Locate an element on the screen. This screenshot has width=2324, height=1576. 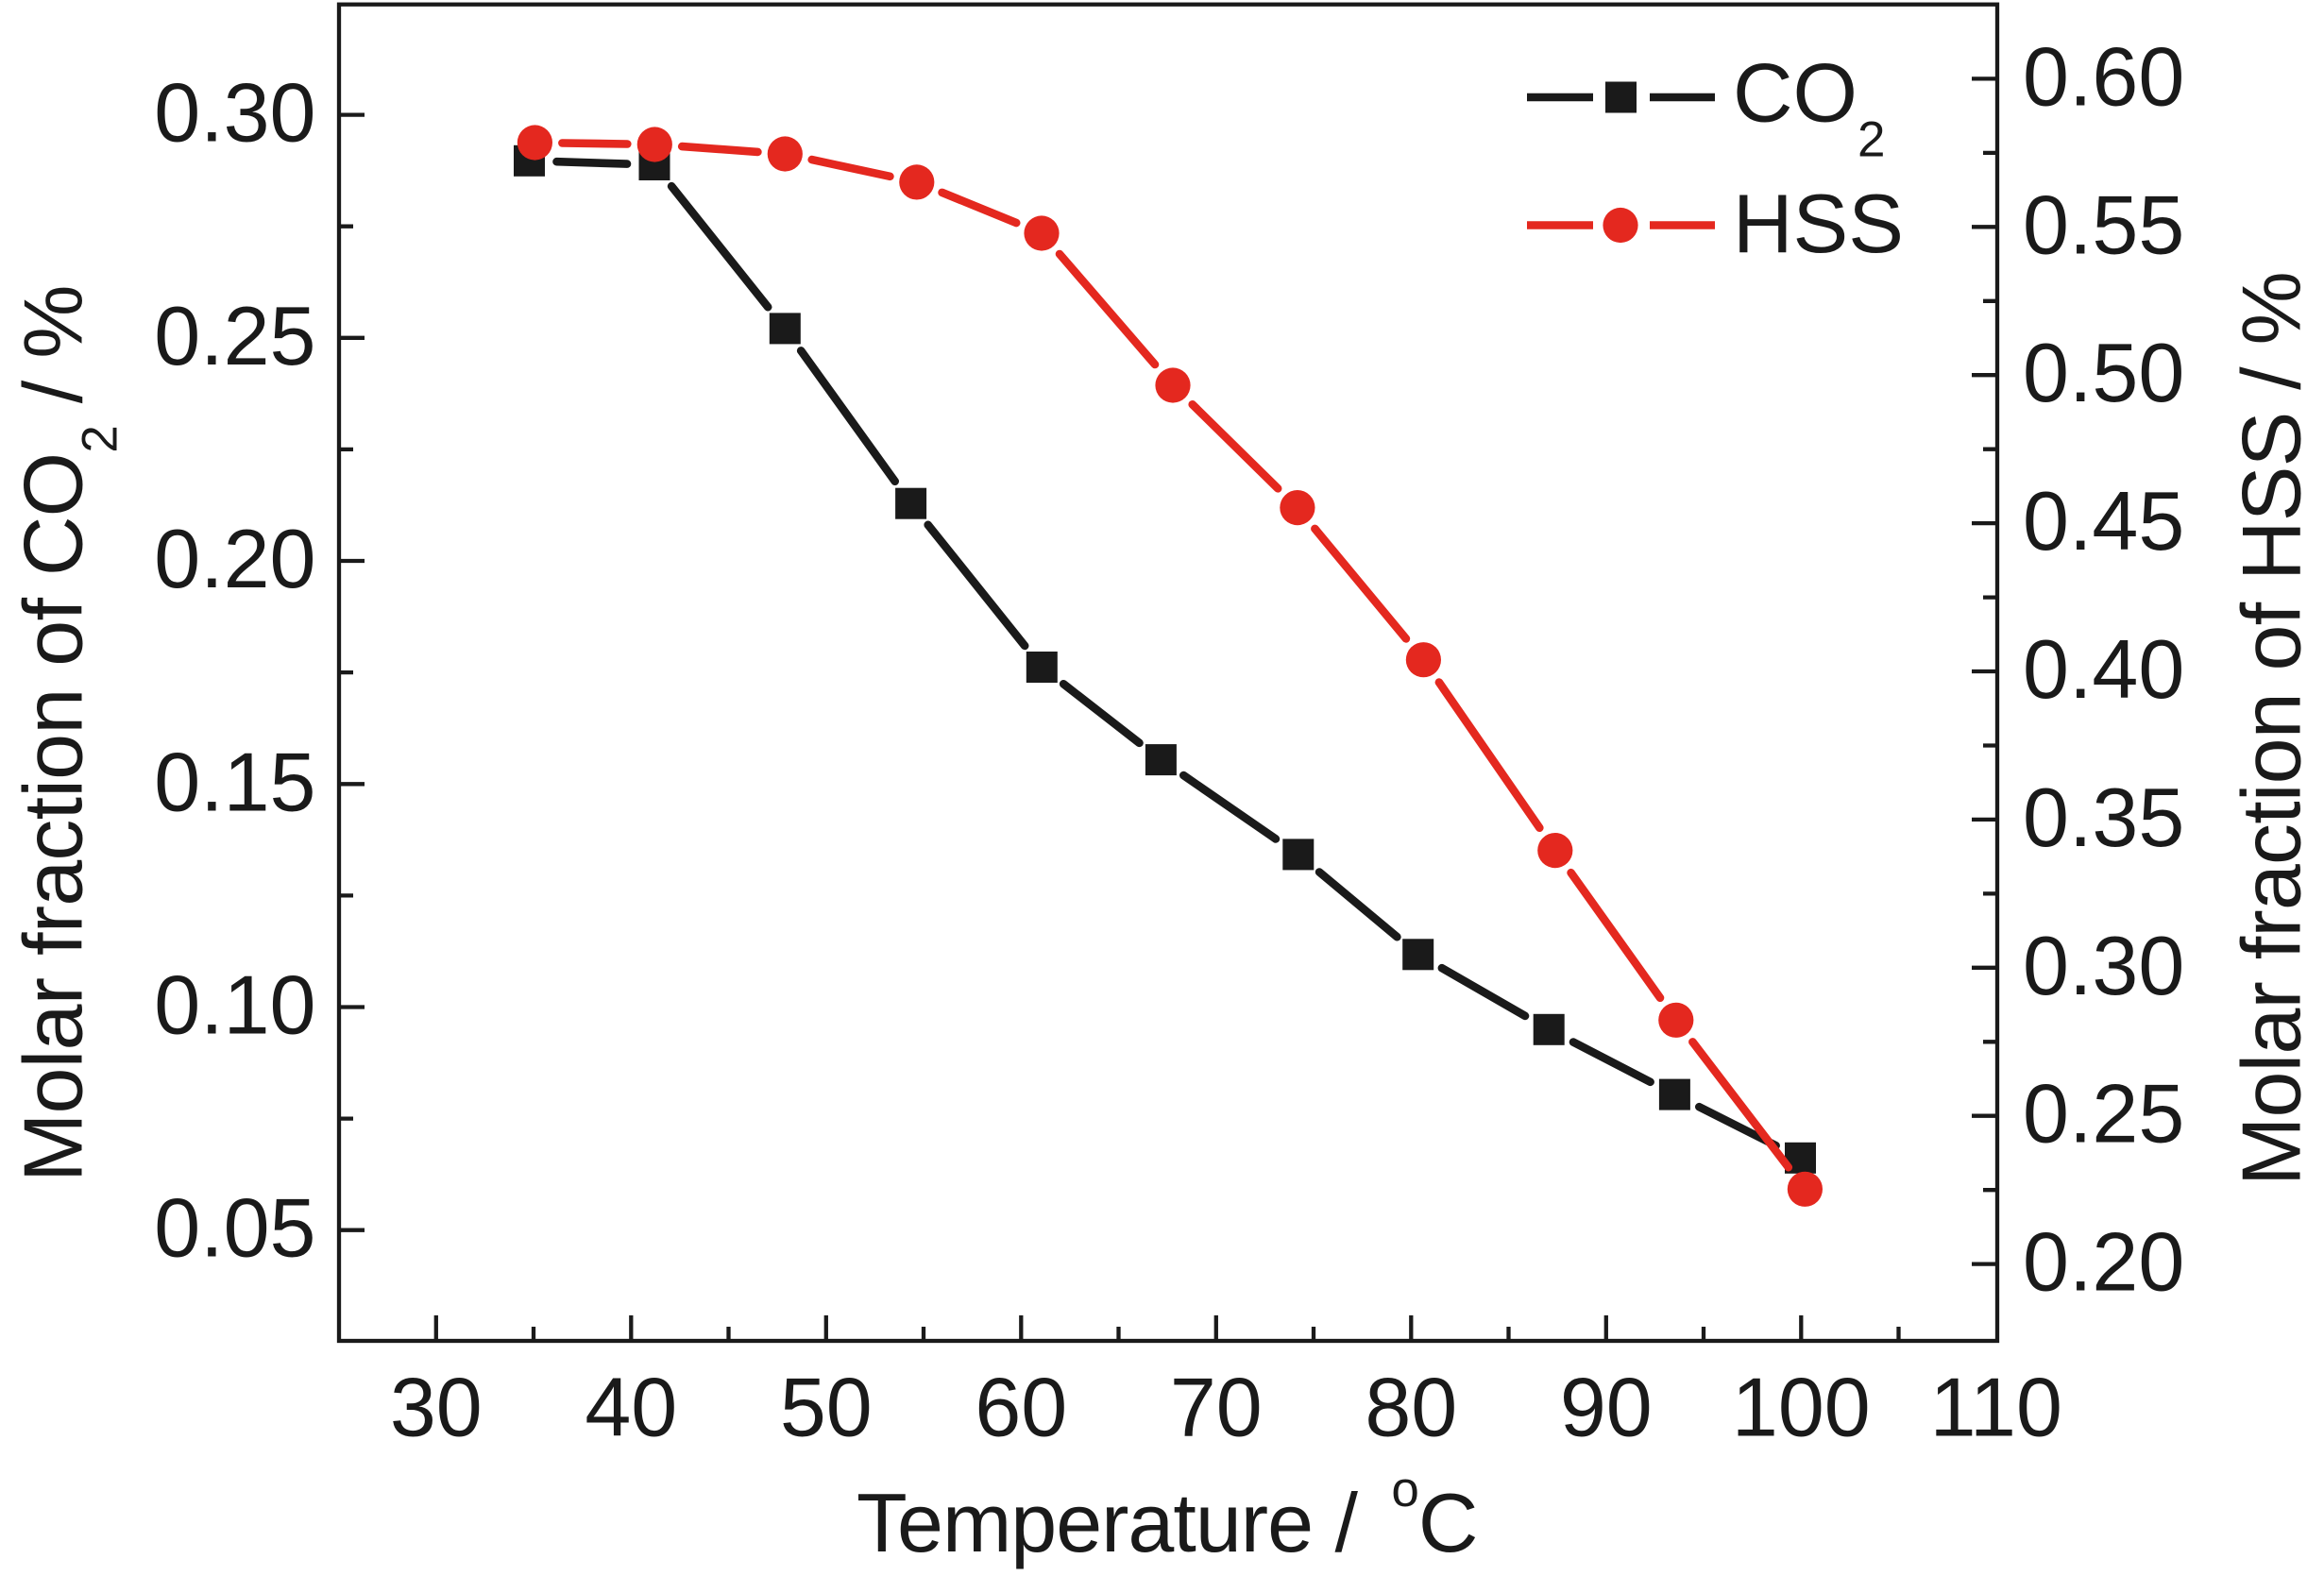
svg-text: 110 is located at coordinates (1996, 1407).